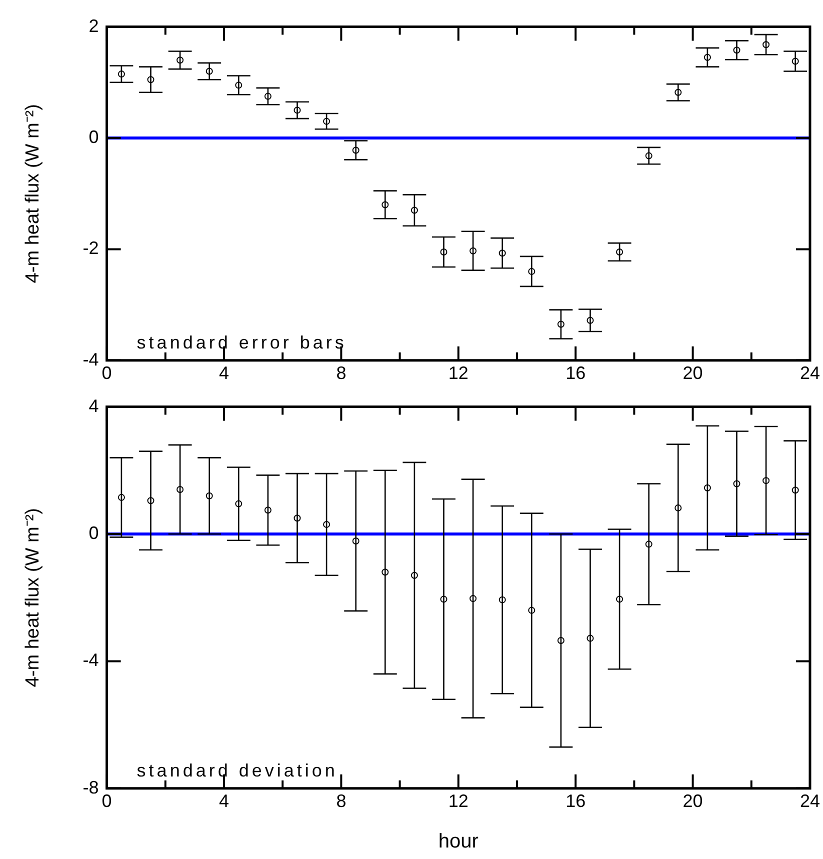 Image resolution: width=823 pixels, height=859 pixels. What do you see at coordinates (90, 787) in the screenshot?
I see `y-tick-label: -8` at bounding box center [90, 787].